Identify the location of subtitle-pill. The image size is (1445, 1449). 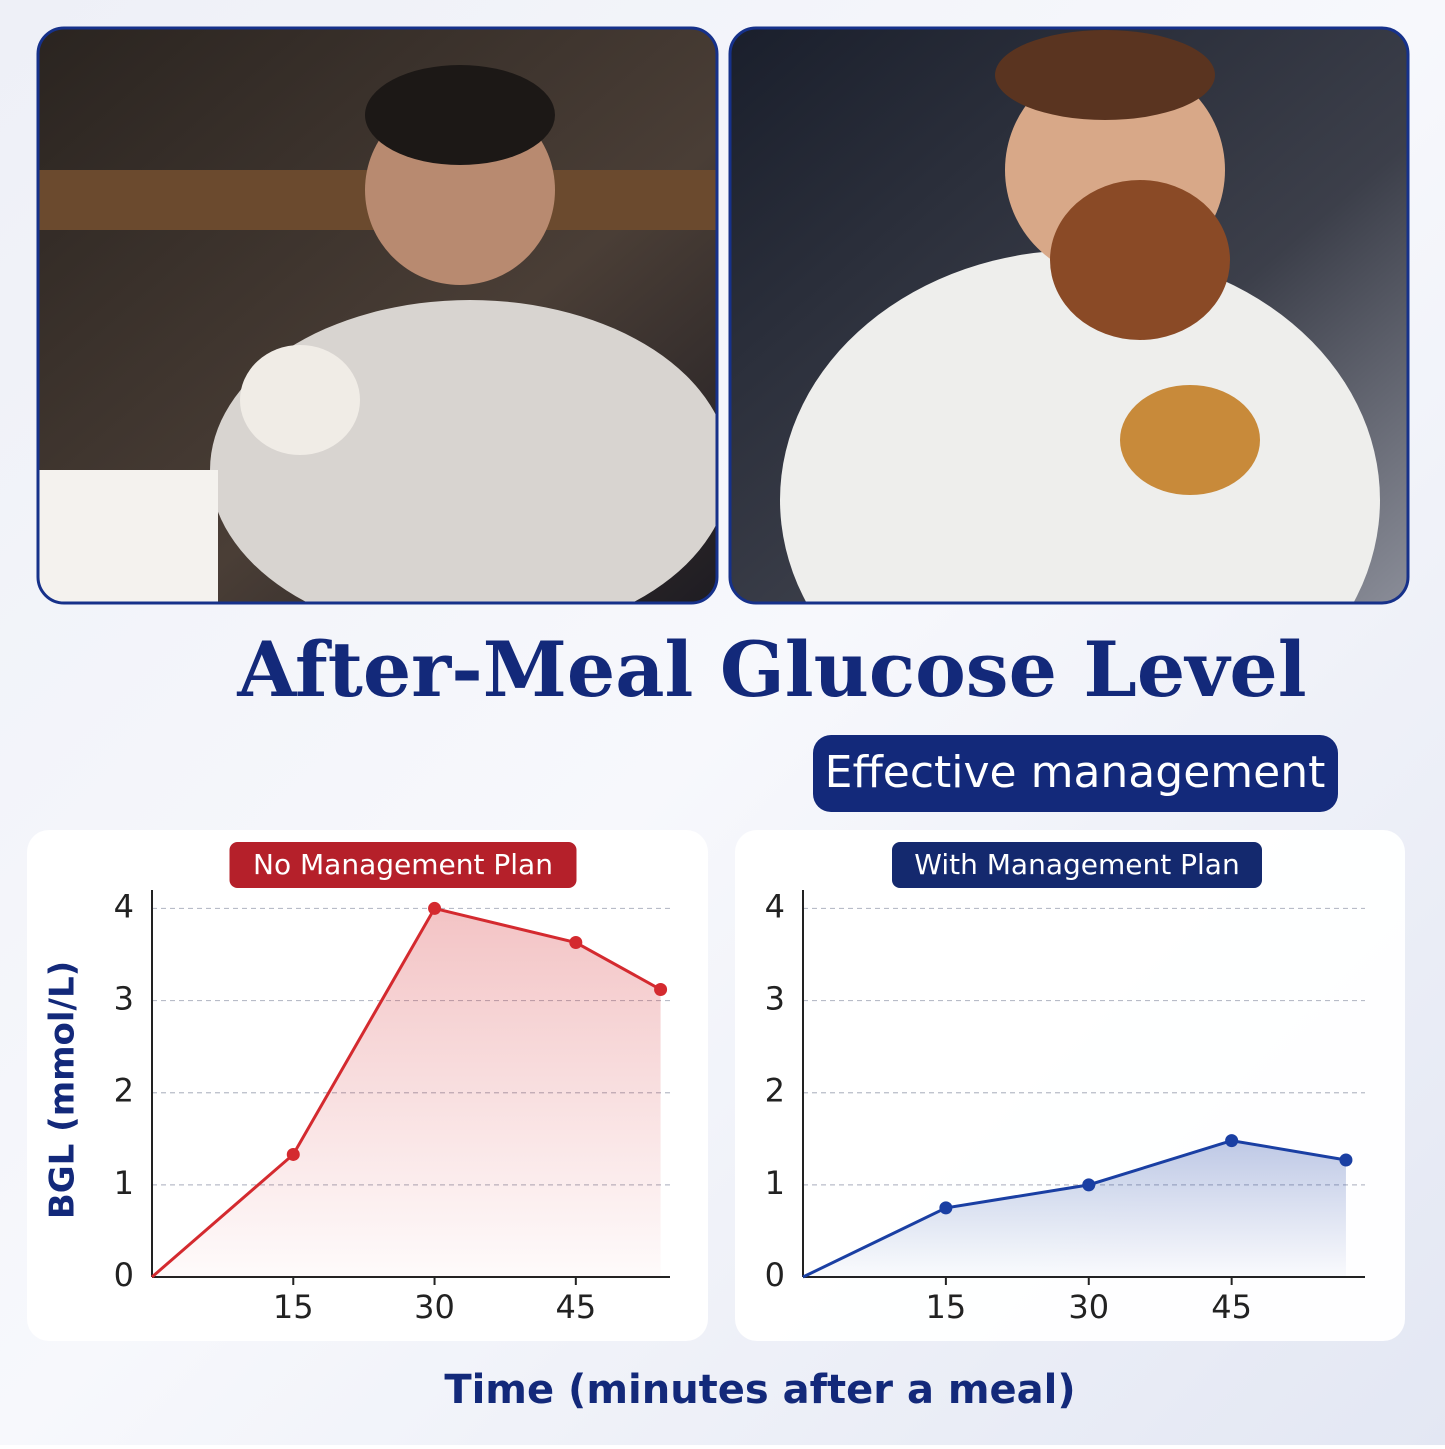
(1075, 773).